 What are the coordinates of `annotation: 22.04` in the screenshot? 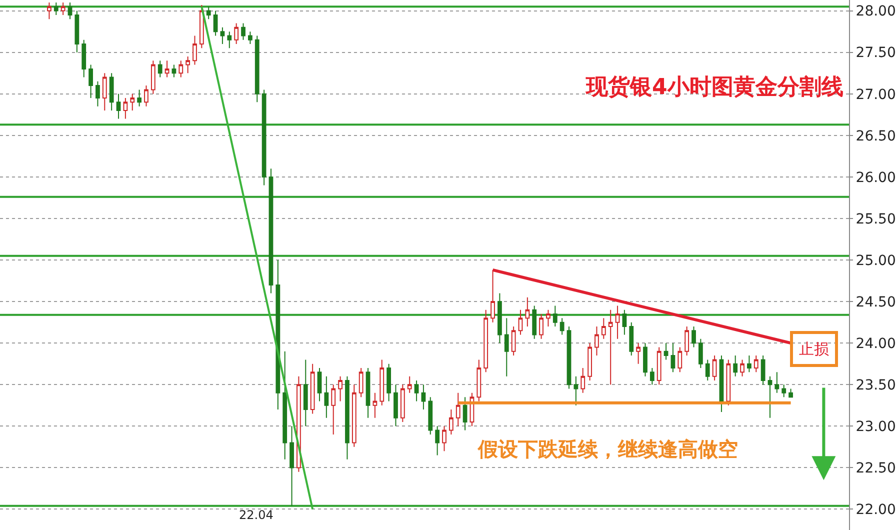 It's located at (256, 515).